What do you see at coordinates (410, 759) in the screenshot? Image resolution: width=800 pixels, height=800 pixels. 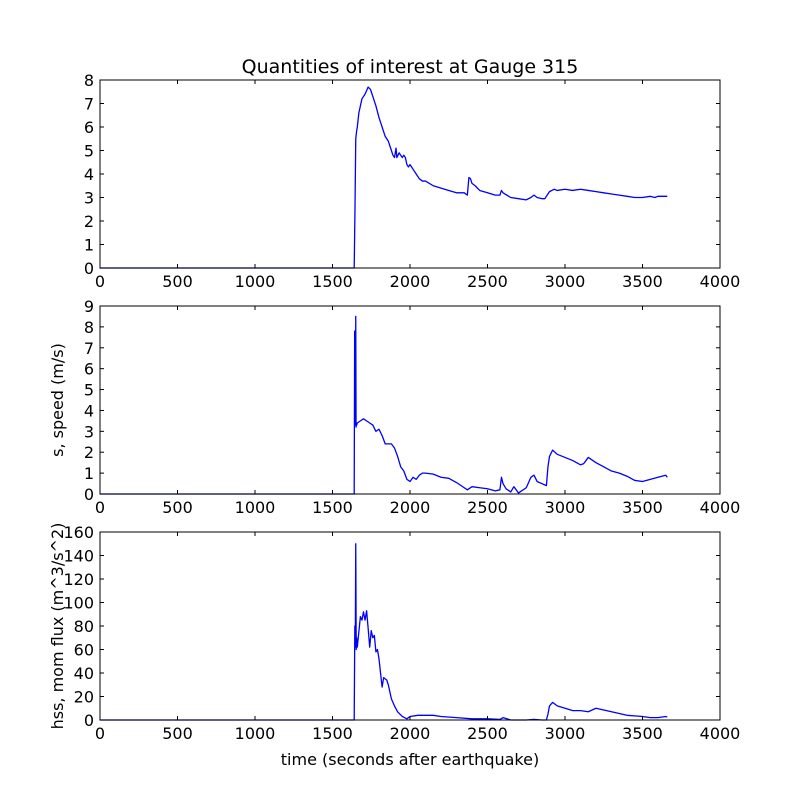 I see `x-axis-label: time (seconds after earthquake)` at bounding box center [410, 759].